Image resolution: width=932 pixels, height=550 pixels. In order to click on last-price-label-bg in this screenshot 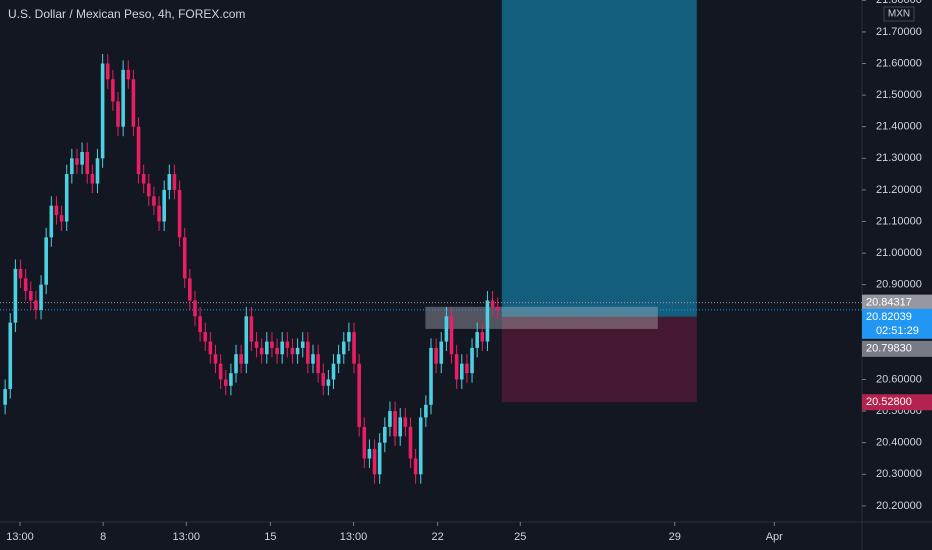, I will do `click(897, 323)`.